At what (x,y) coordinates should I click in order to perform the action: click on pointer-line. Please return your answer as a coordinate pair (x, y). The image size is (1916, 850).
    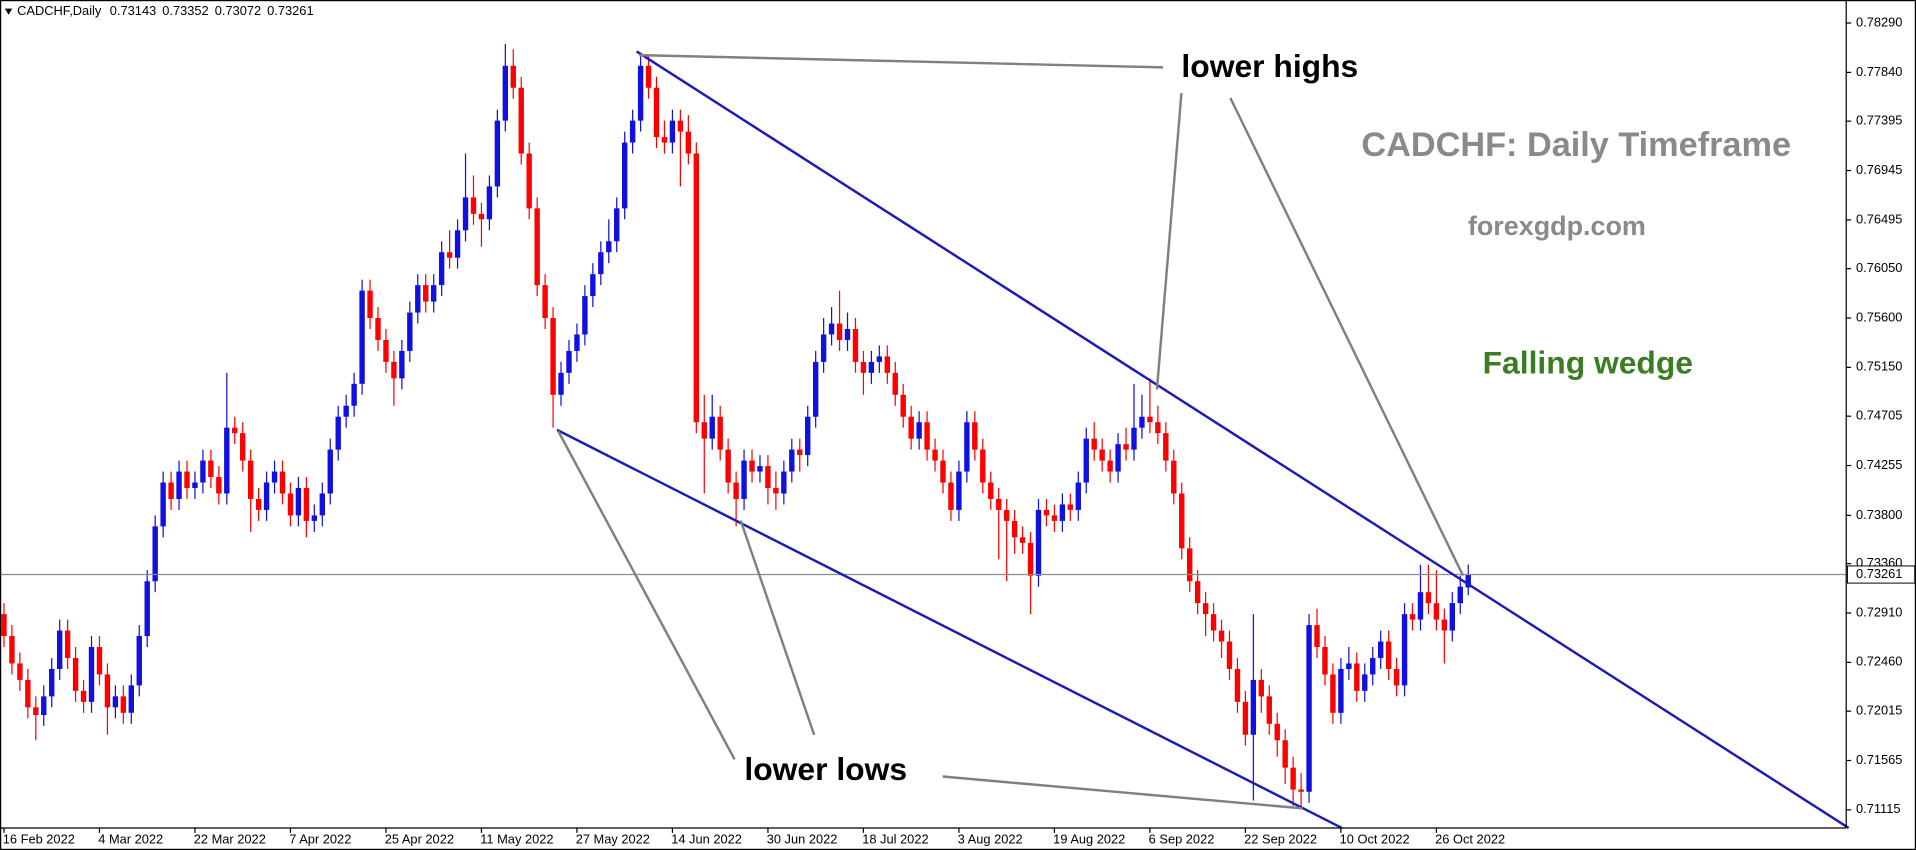
    Looking at the image, I should click on (1169, 241).